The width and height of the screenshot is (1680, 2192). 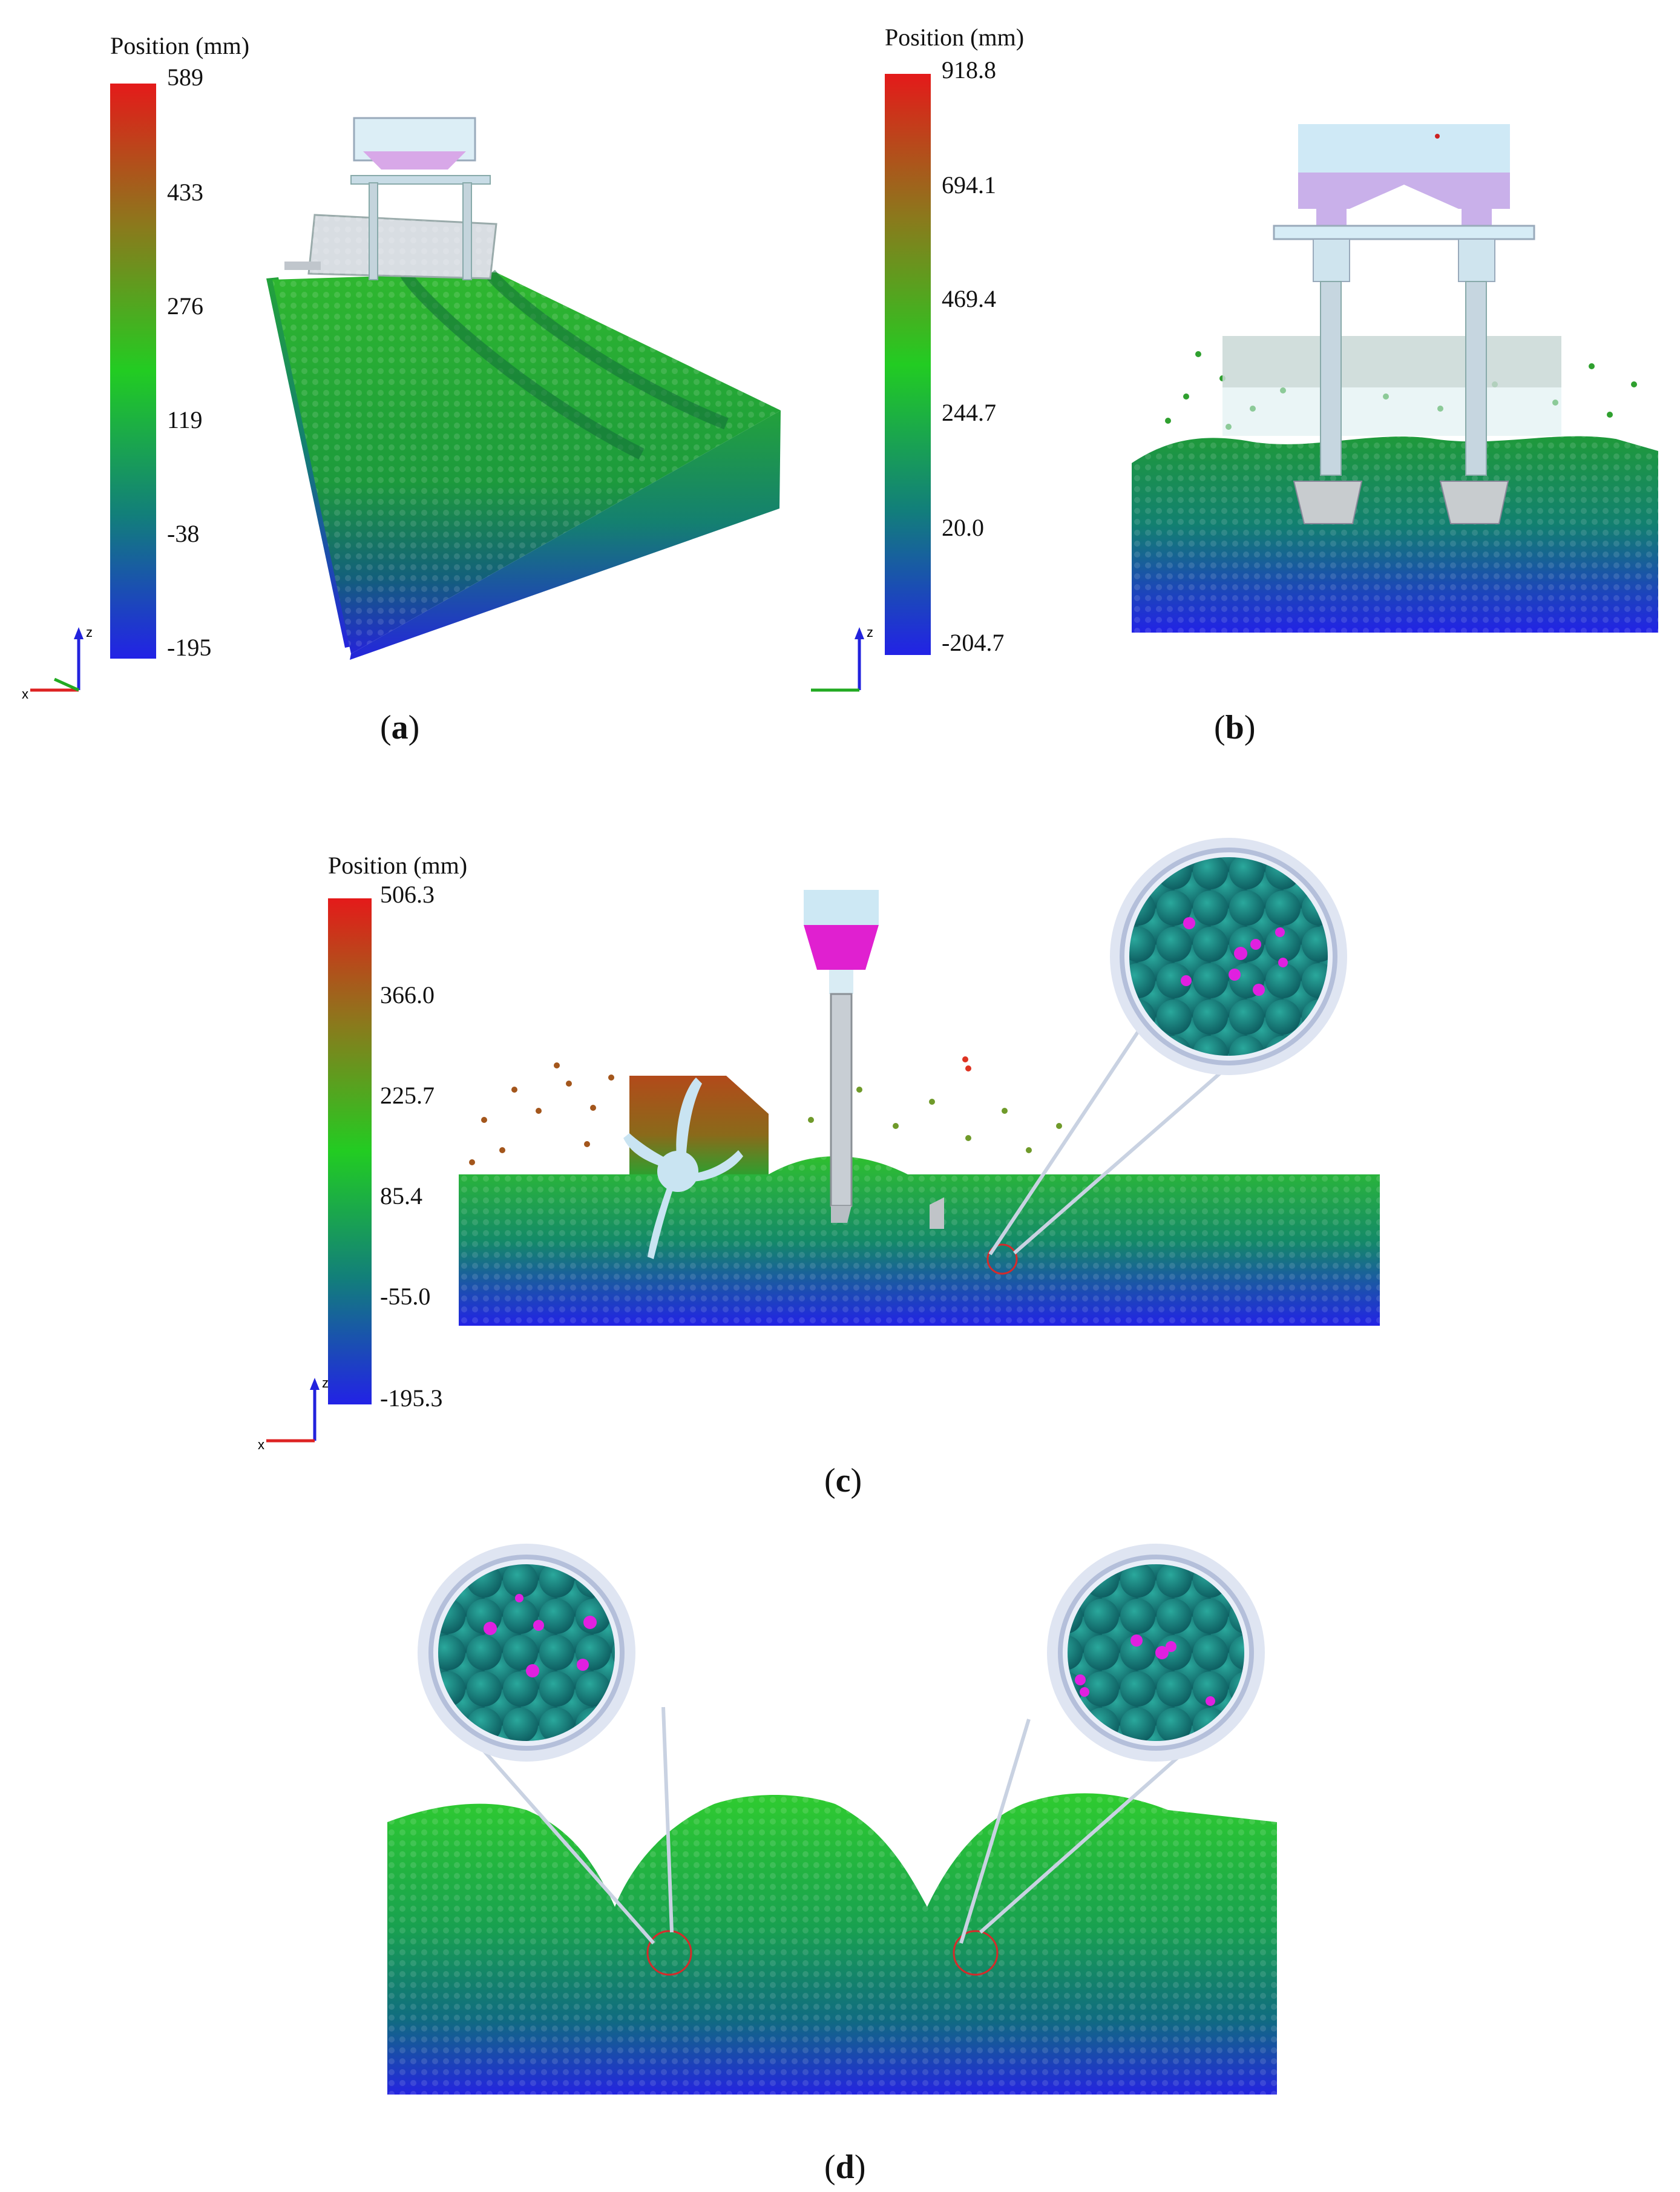 What do you see at coordinates (398, 865) in the screenshot?
I see `colorbar-c-title: Position (mm)` at bounding box center [398, 865].